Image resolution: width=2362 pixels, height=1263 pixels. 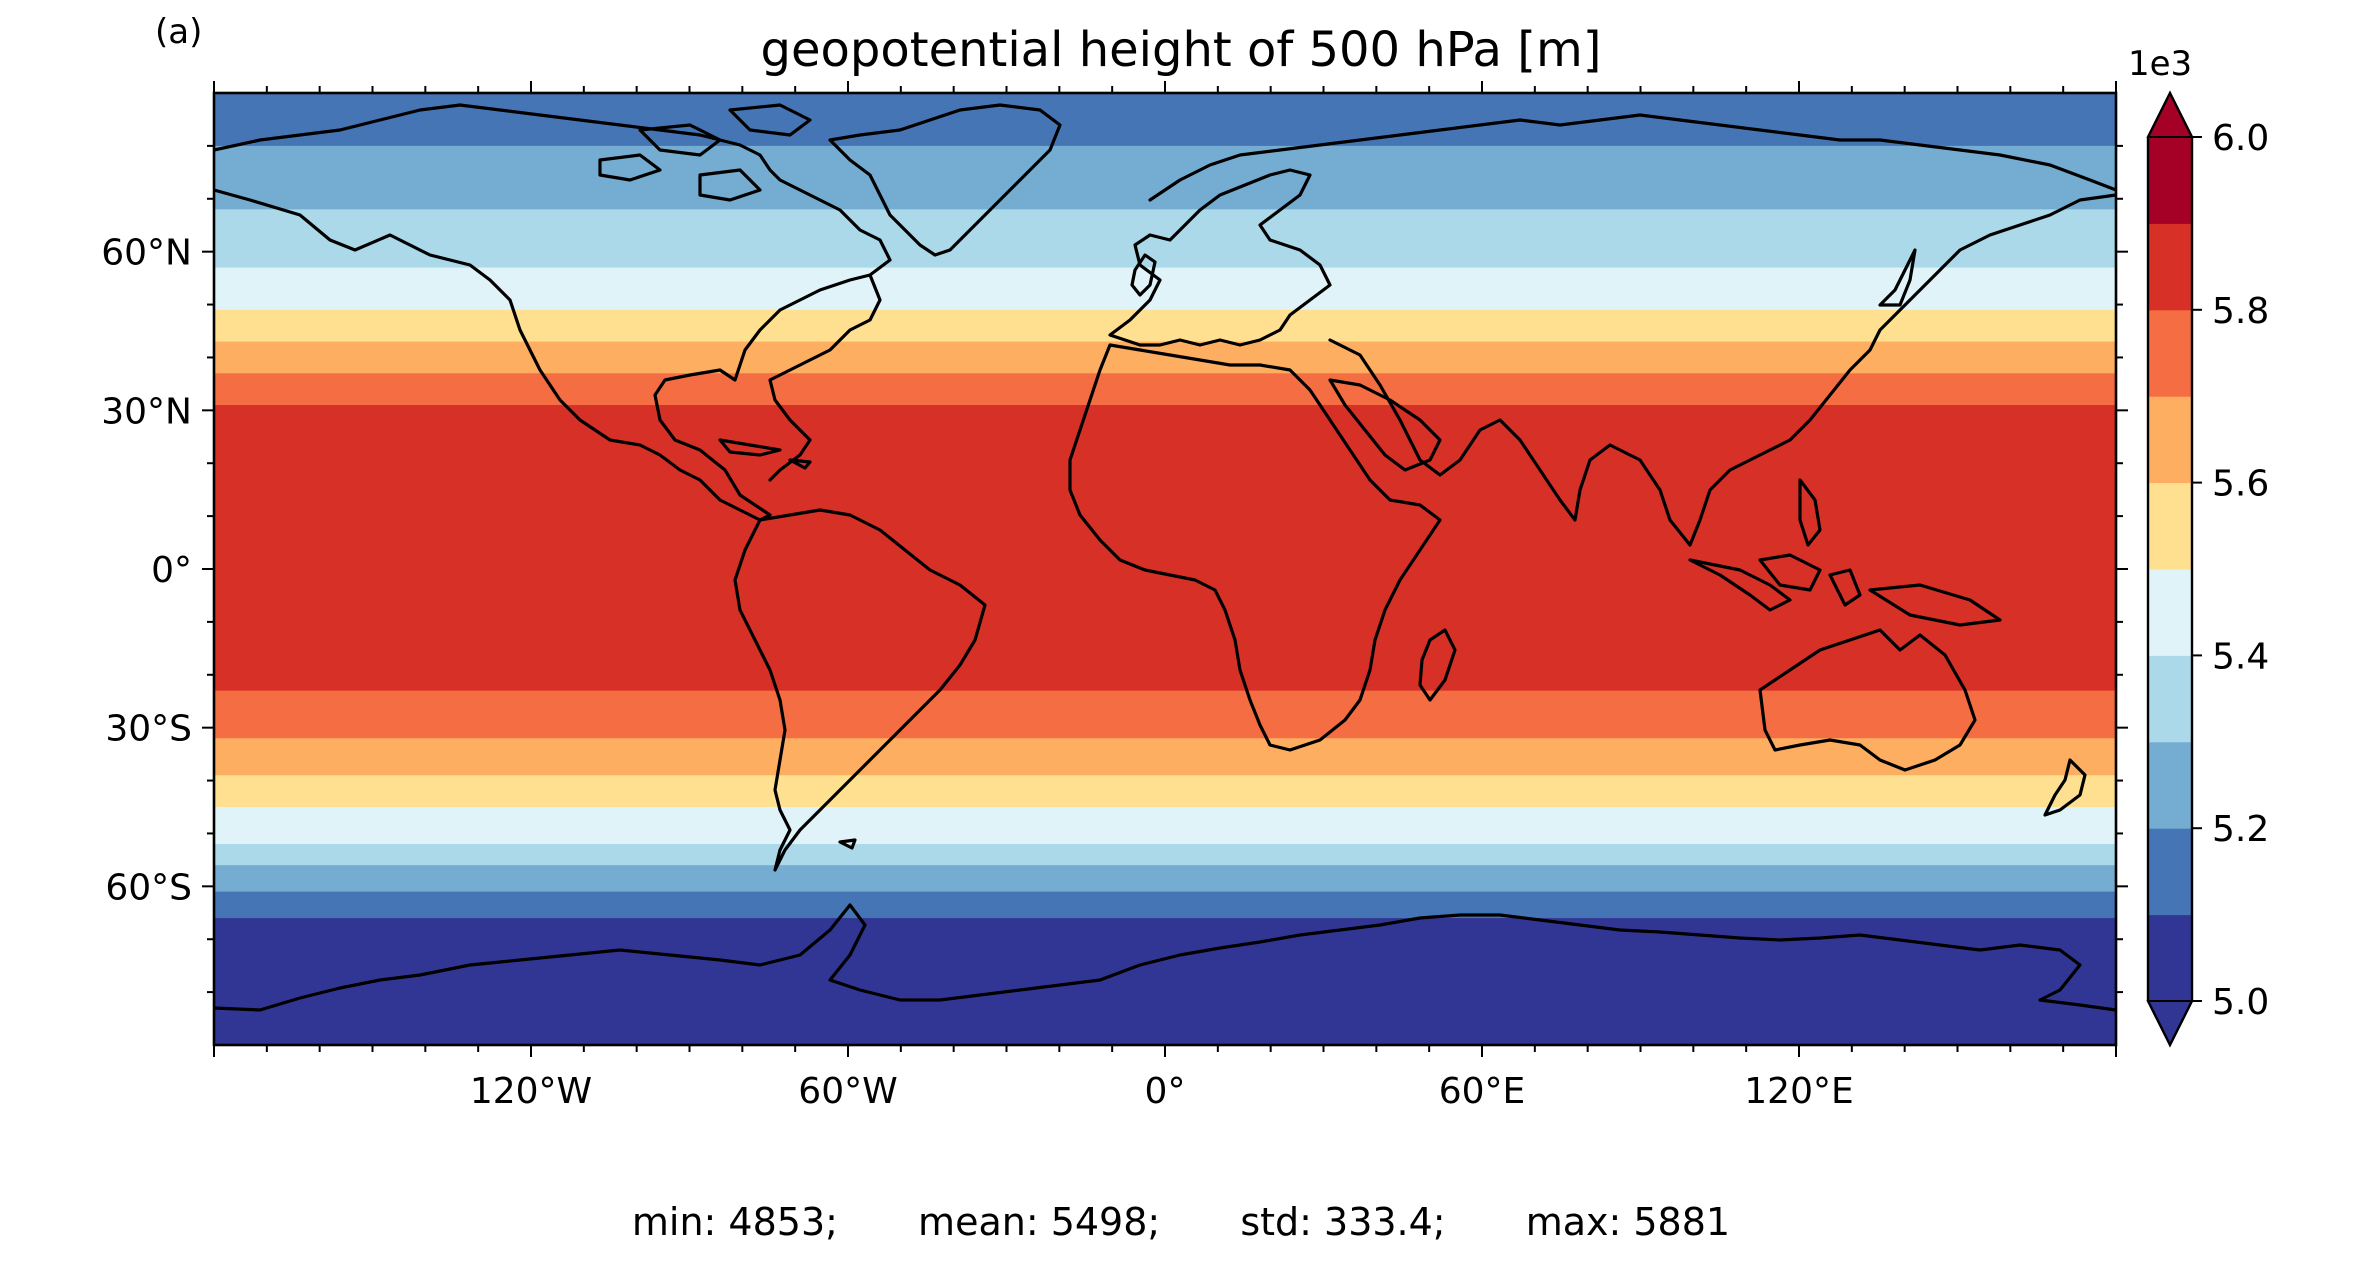 I want to click on coast-asia, so click(x=1722, y=370).